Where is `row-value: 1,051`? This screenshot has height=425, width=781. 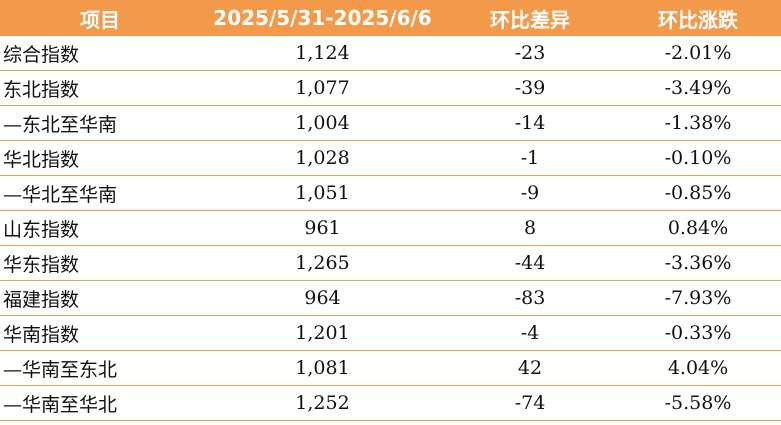 row-value: 1,051 is located at coordinates (322, 193).